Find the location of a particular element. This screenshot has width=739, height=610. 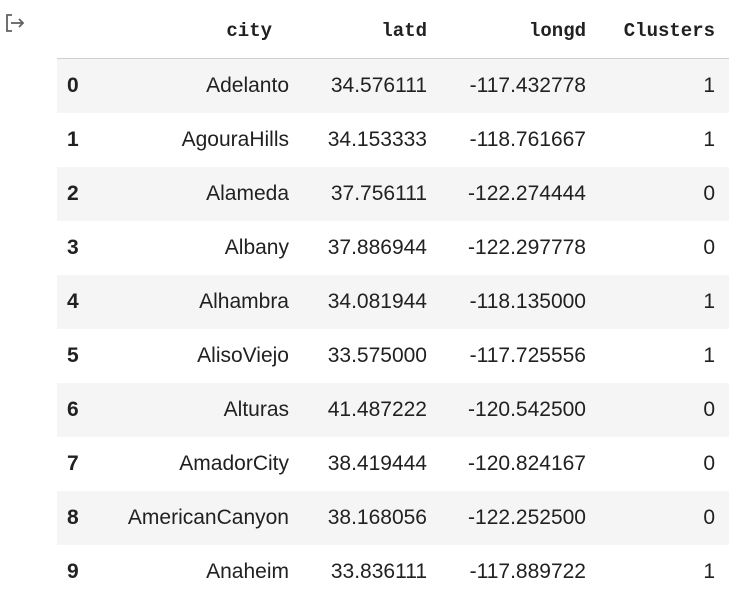

table-row: 4 Alhambra 34.081944 -118.135000 1 is located at coordinates (393, 301).